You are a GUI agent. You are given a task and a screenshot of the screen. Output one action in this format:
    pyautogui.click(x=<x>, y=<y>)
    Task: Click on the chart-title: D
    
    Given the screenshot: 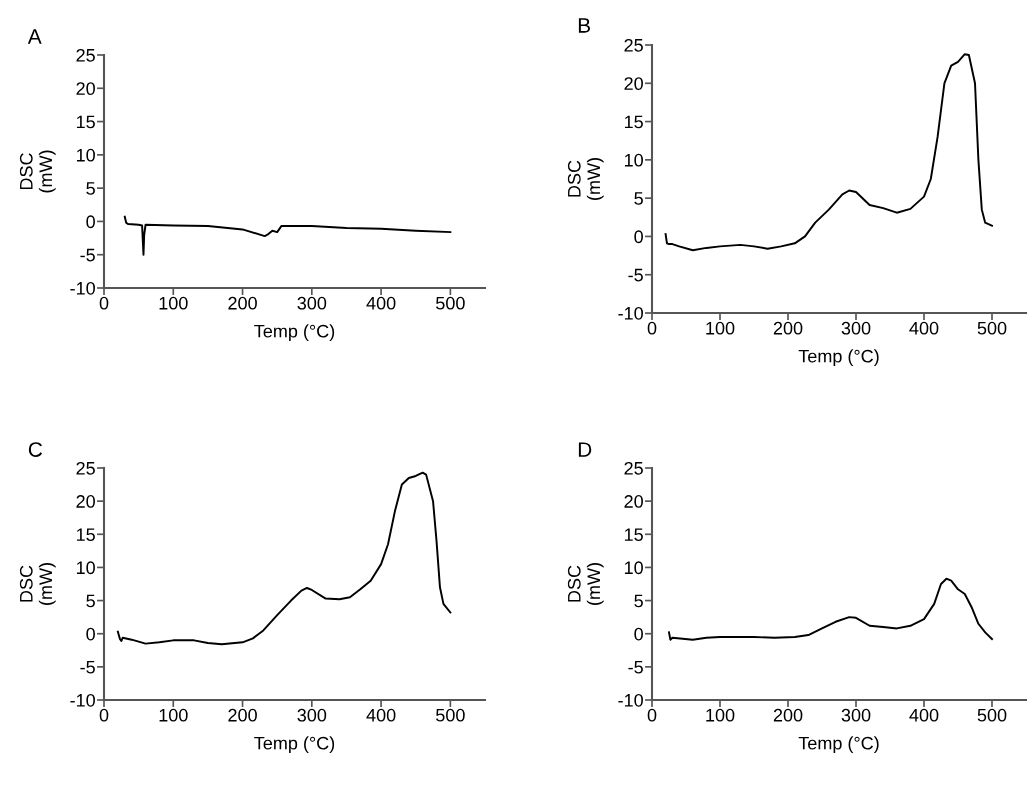 What is the action you would take?
    pyautogui.click(x=585, y=449)
    